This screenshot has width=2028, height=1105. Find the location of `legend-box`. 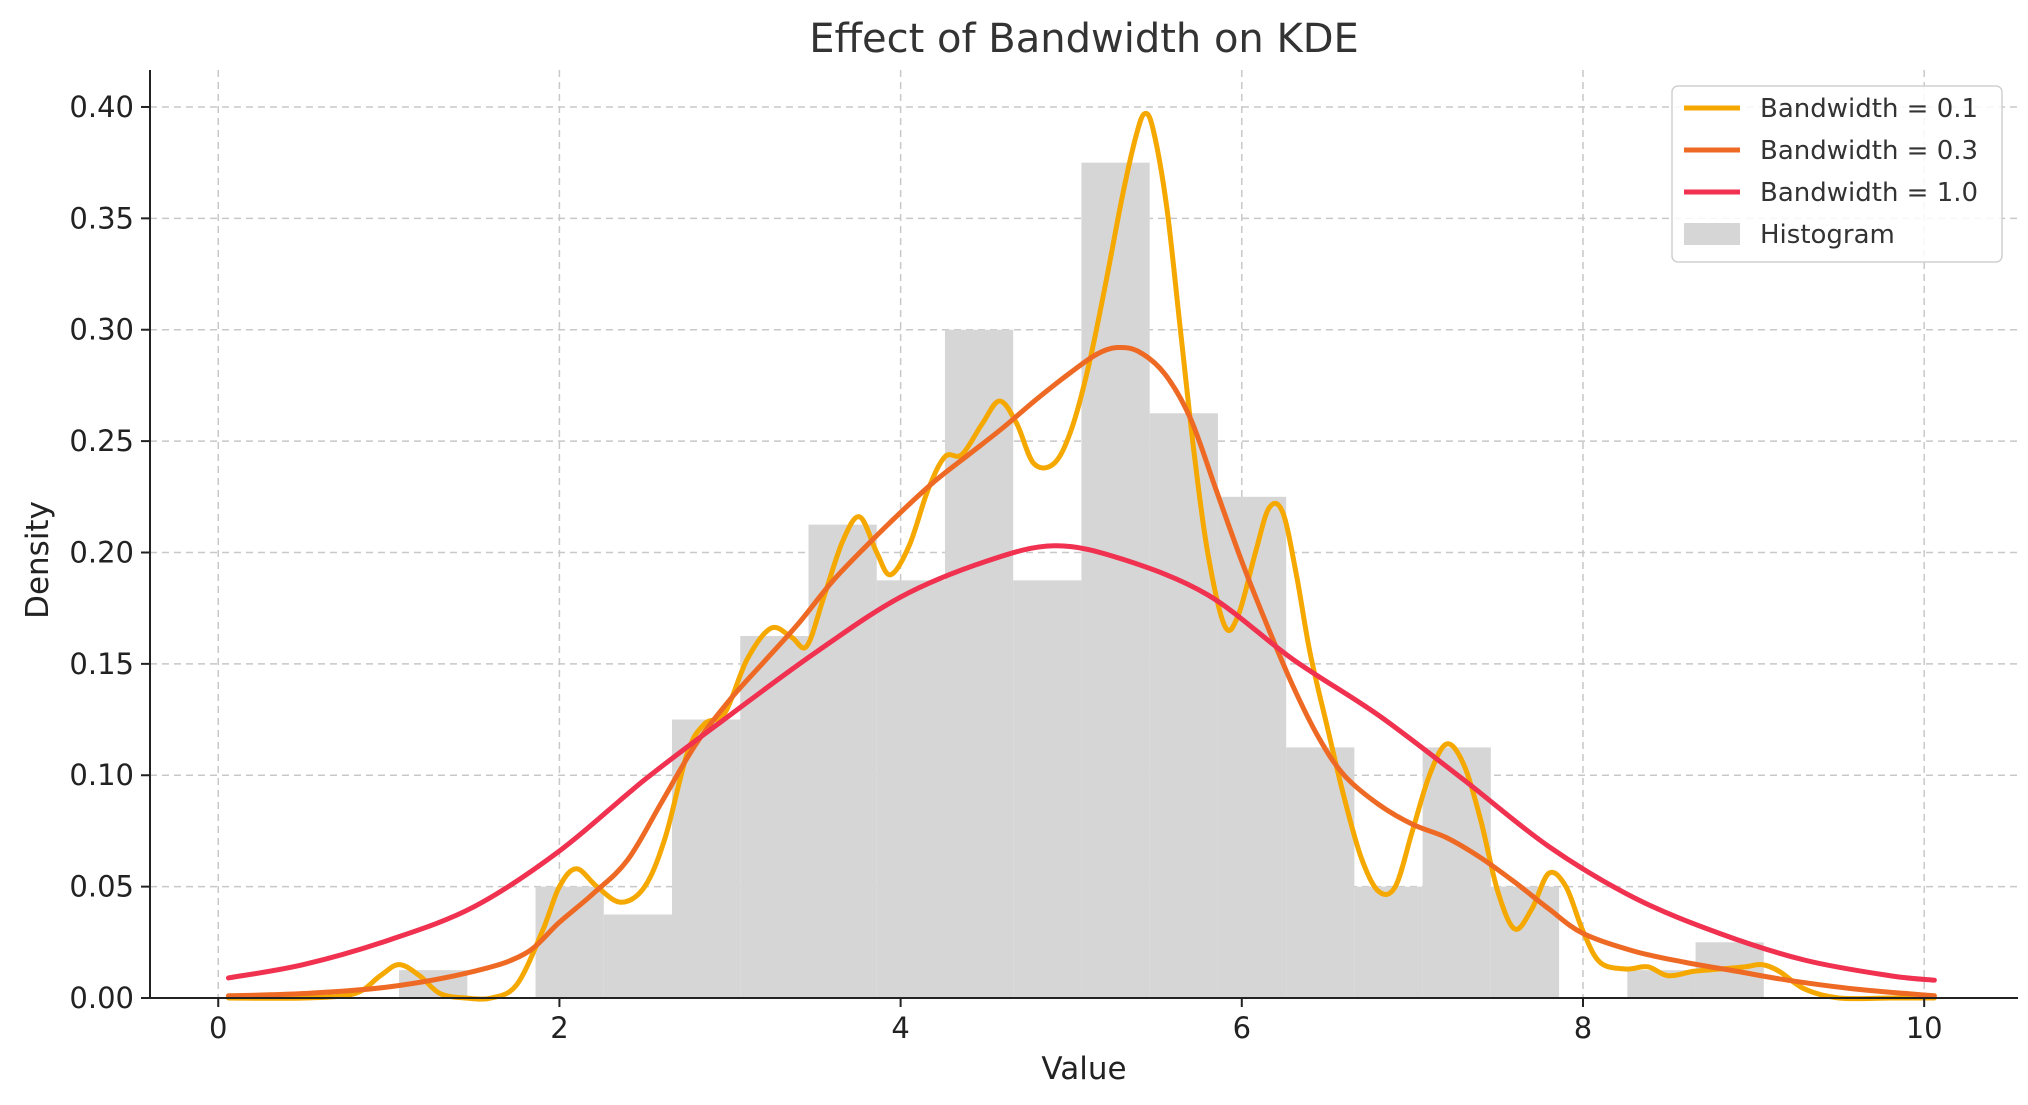

legend-box is located at coordinates (1837, 174).